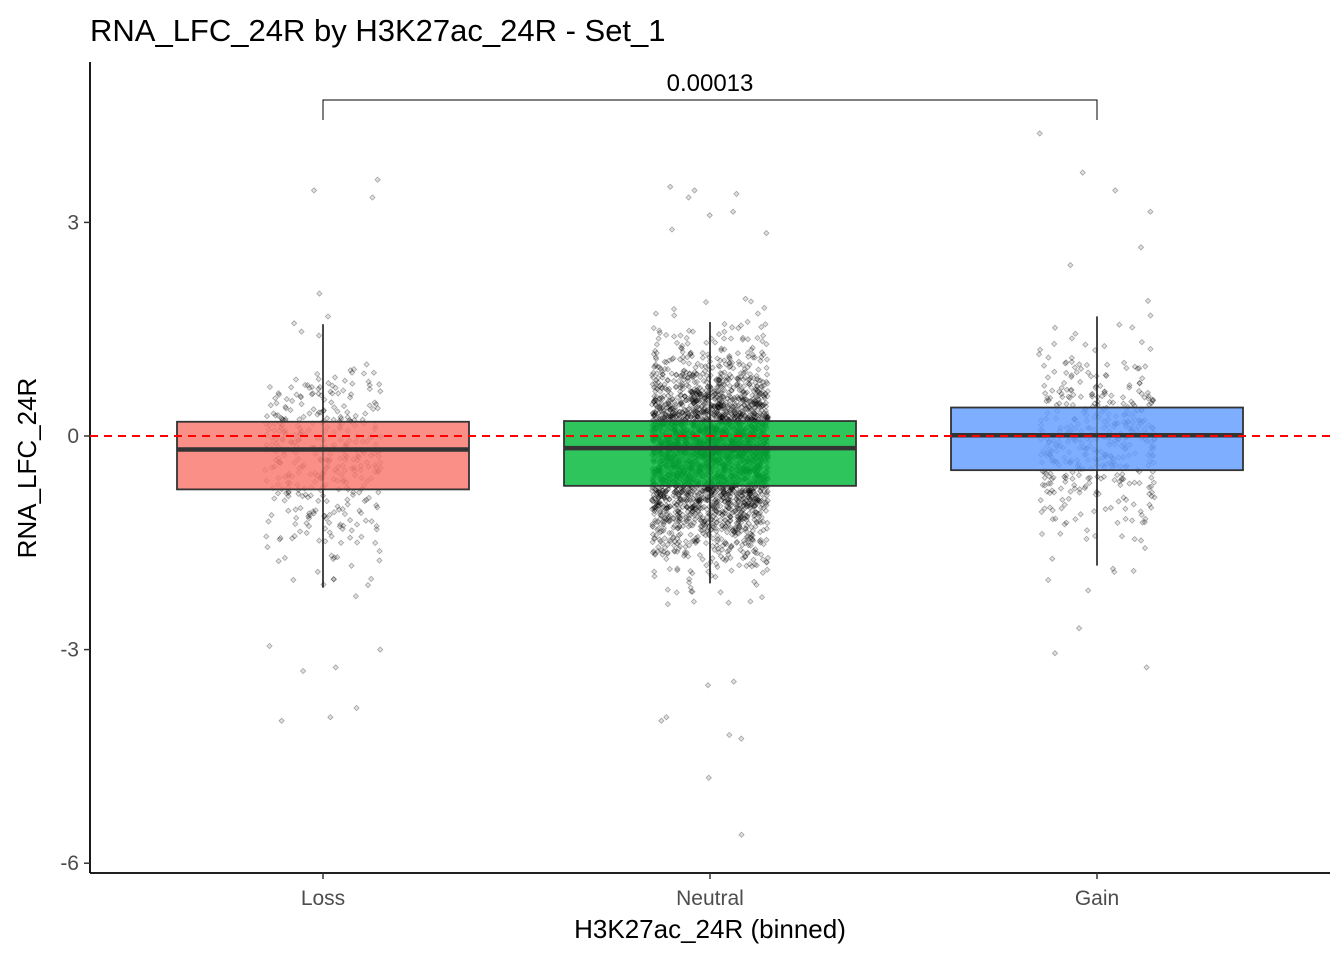 This screenshot has height=960, width=1344. What do you see at coordinates (710, 109) in the screenshot?
I see `comparison-bracket` at bounding box center [710, 109].